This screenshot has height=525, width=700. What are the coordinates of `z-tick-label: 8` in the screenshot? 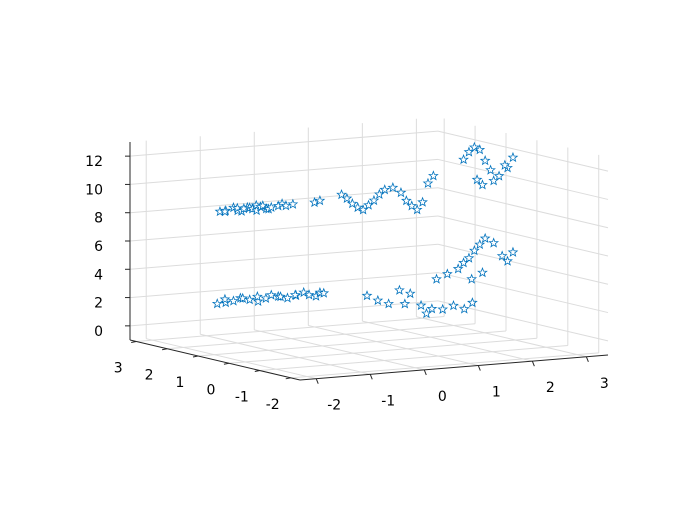 It's located at (98, 219).